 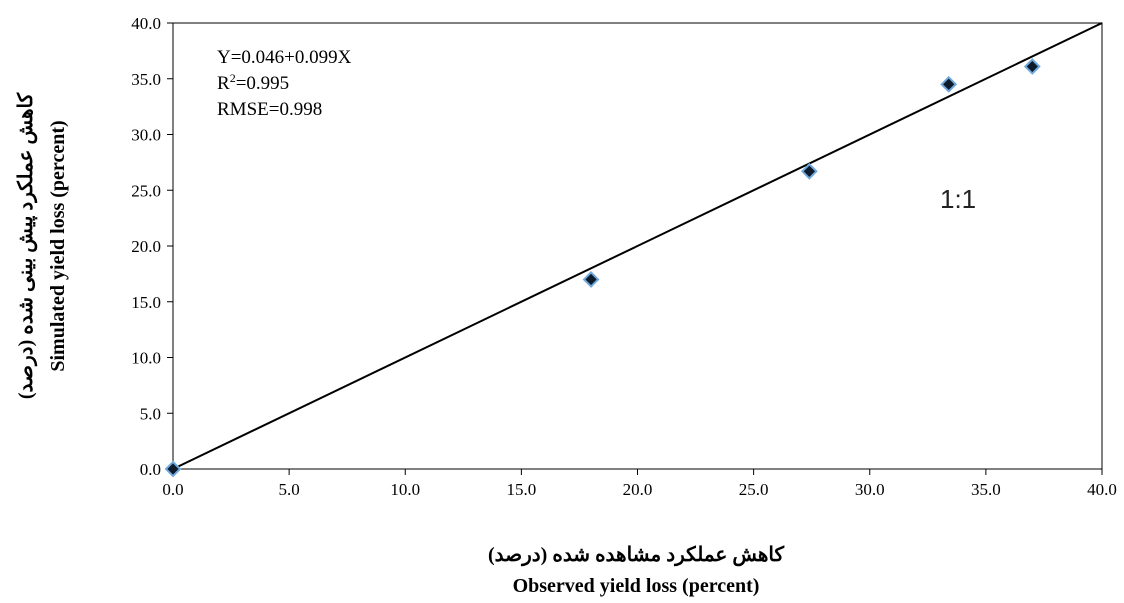 I want to click on x-tick-label: 15.0, so click(x=522, y=489).